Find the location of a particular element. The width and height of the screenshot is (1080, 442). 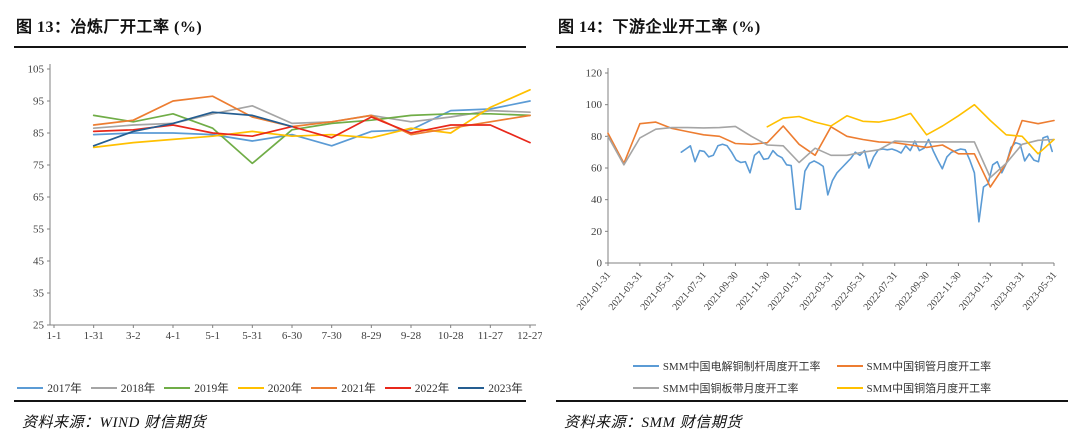

legend-label: 2022年 is located at coordinates (432, 389).